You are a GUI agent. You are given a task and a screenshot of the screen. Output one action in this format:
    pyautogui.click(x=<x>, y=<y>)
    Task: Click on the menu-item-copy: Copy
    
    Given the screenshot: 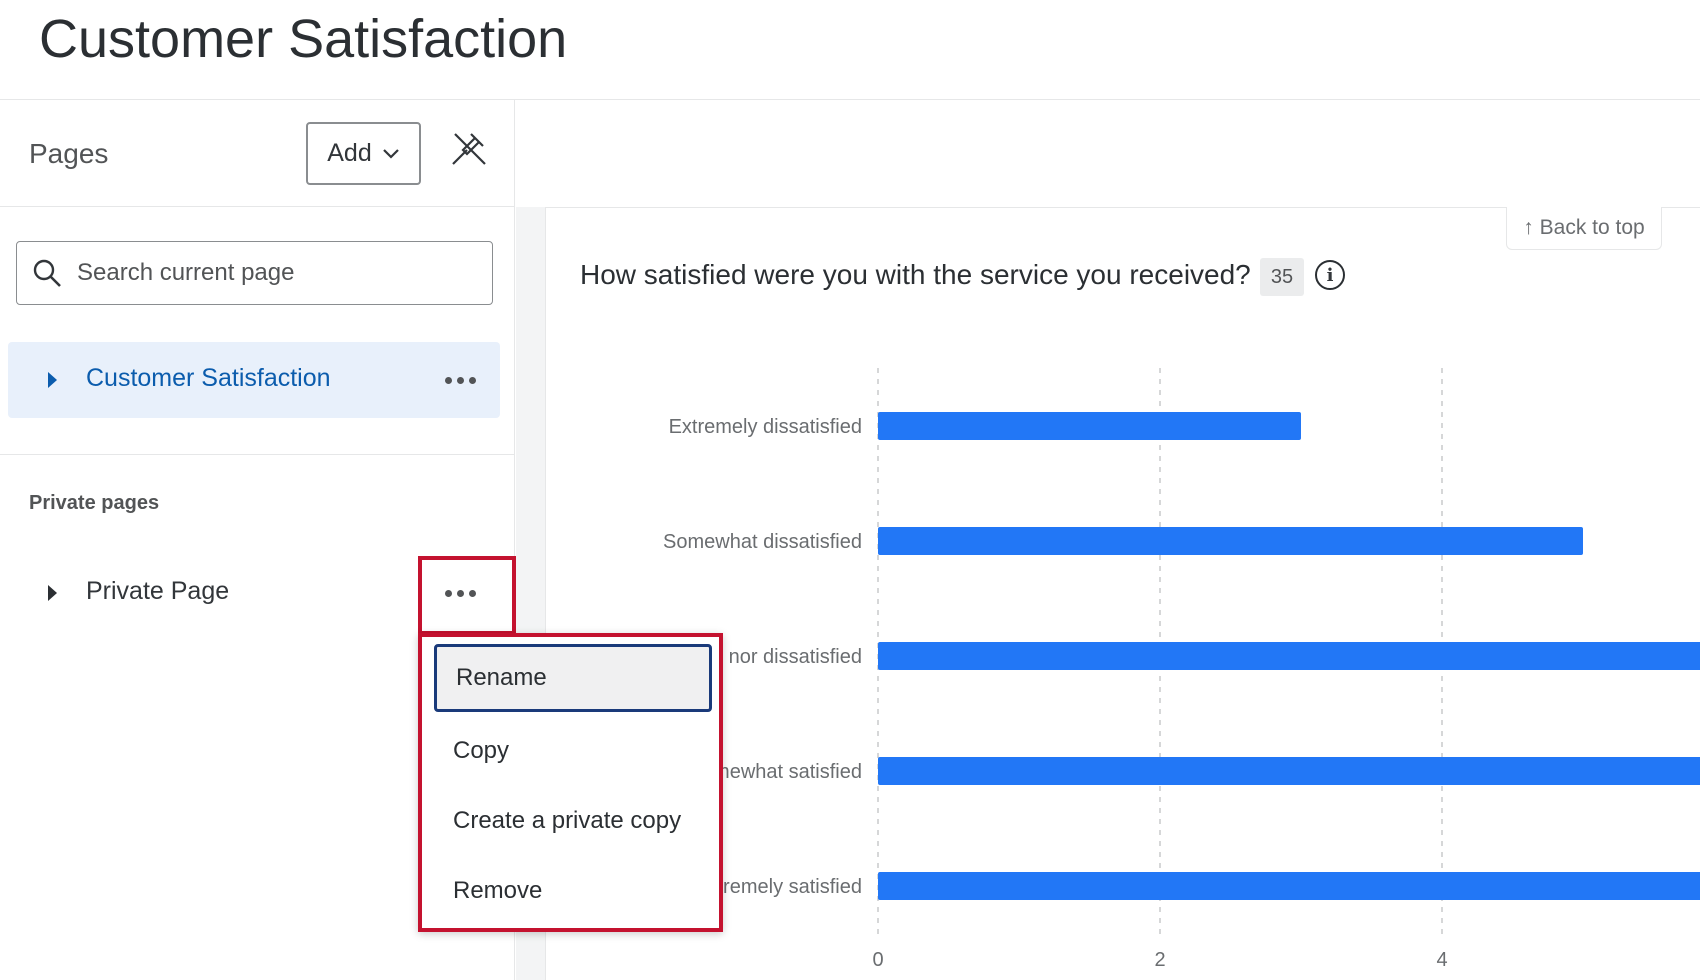 What is the action you would take?
    pyautogui.click(x=481, y=750)
    